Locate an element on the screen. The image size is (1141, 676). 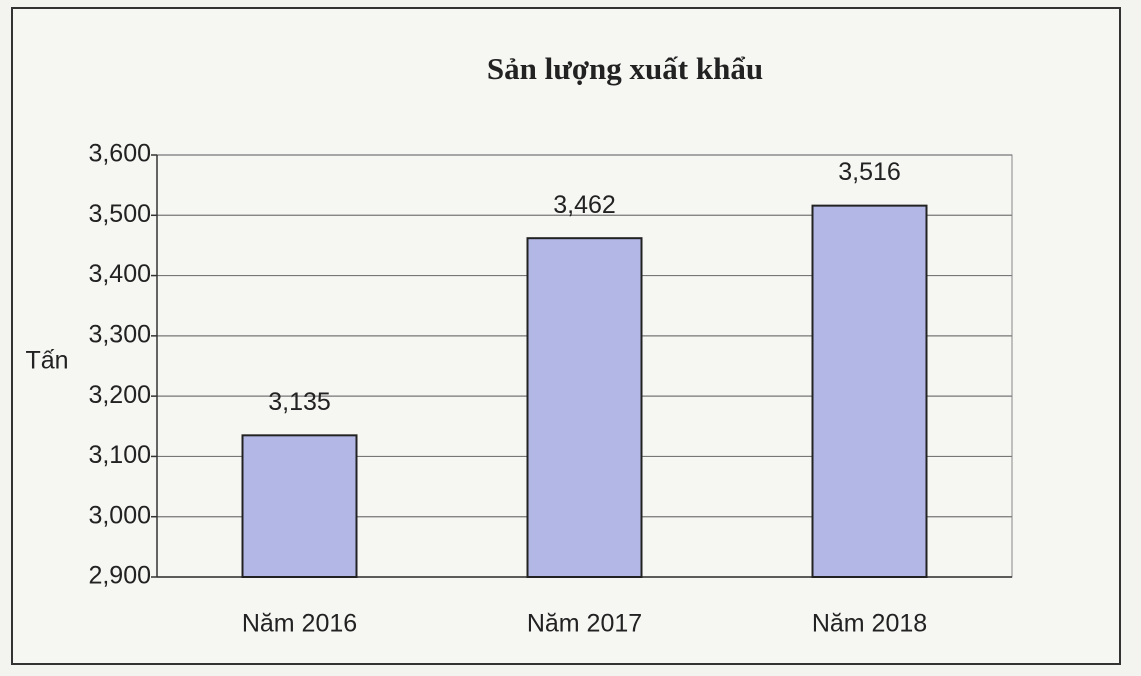
x-tick-label: Năm 2017 is located at coordinates (584, 624).